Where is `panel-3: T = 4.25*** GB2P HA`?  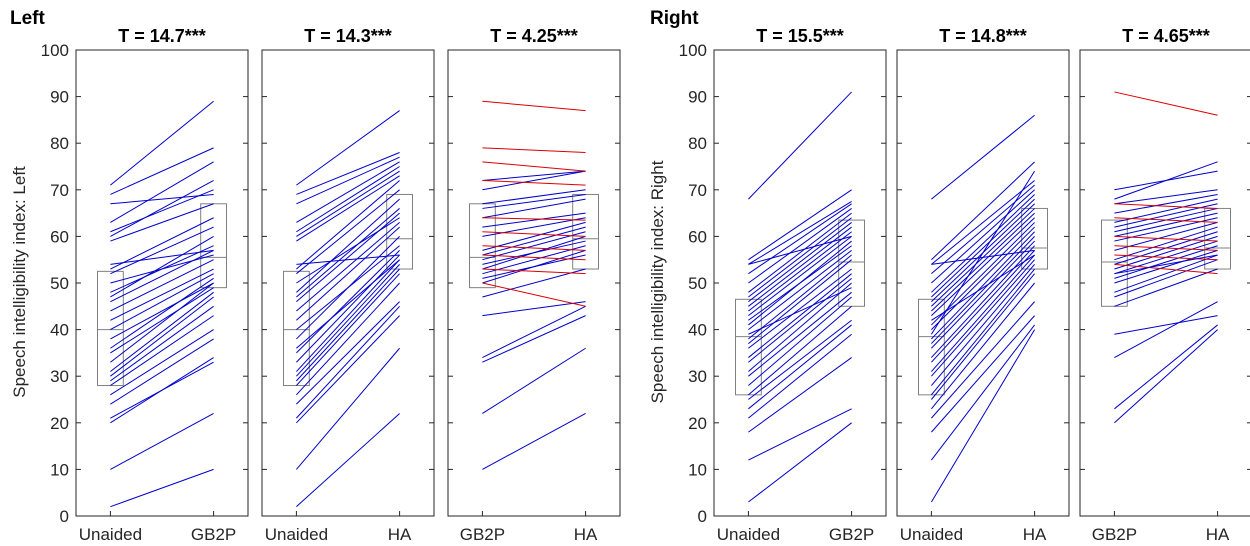
panel-3: T = 4.25*** GB2P HA is located at coordinates (534, 285).